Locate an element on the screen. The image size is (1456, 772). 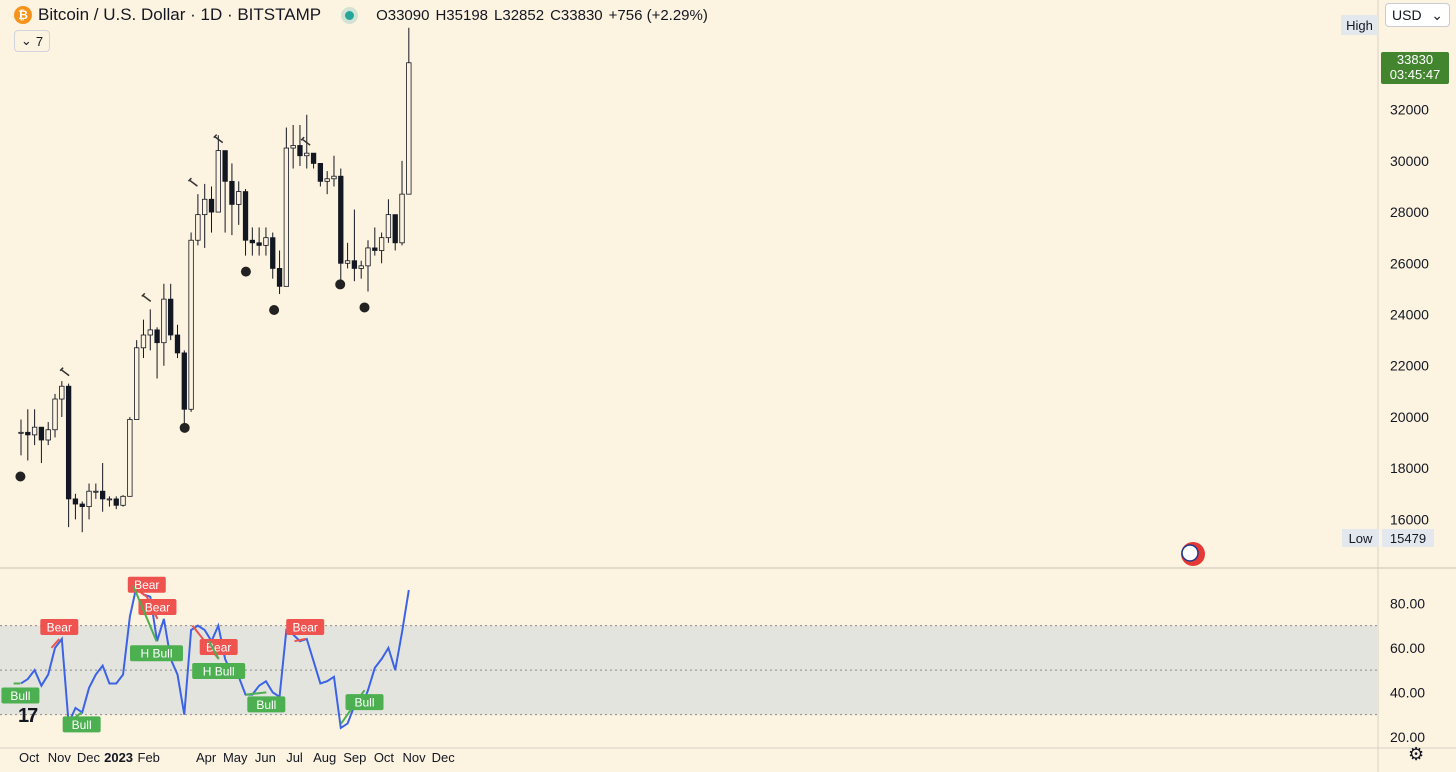
rsi-tick-label: 40.00 is located at coordinates (1407, 692).